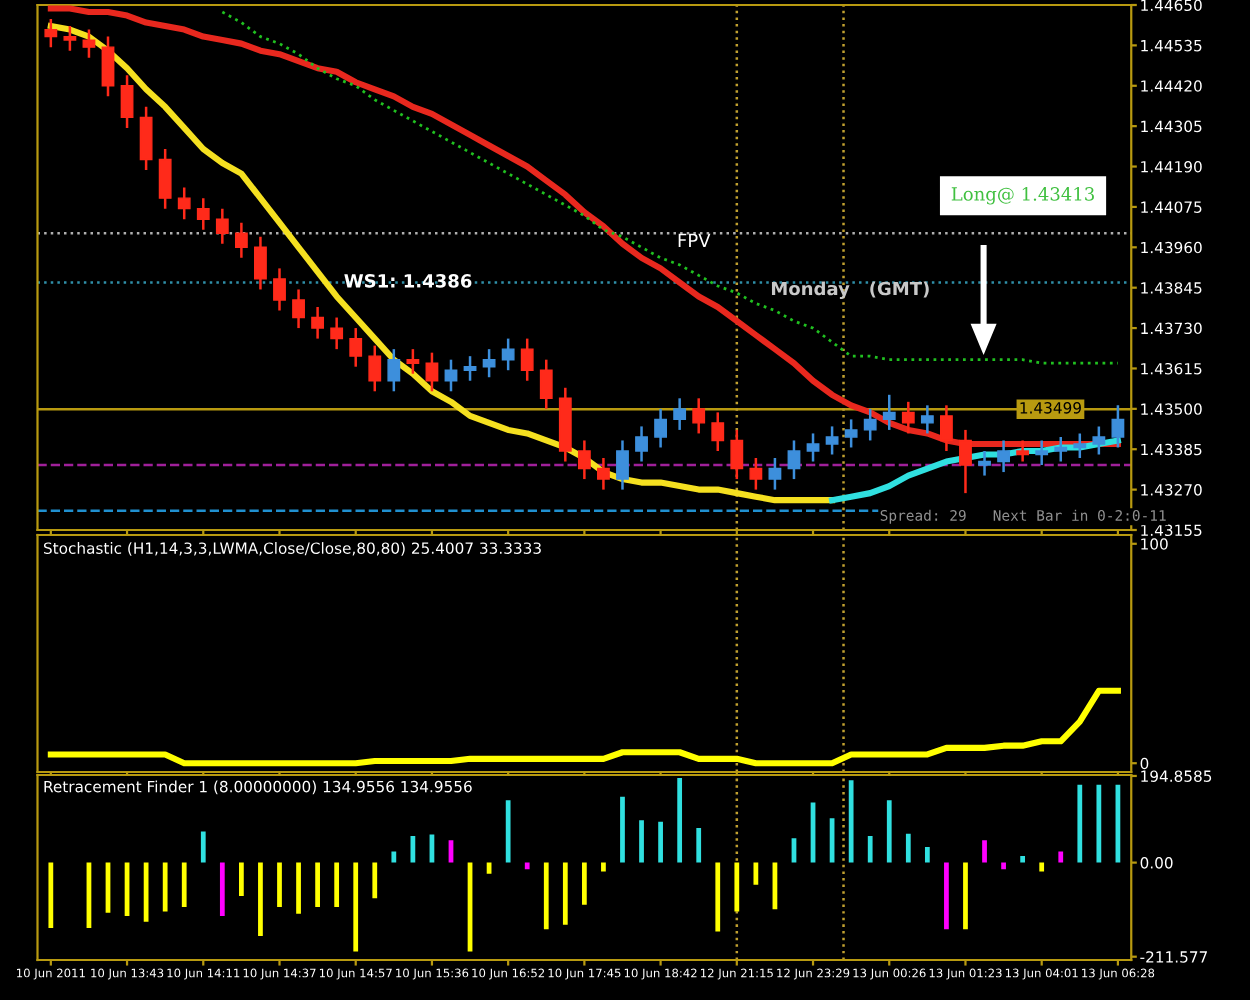 The height and width of the screenshot is (1000, 1250). What do you see at coordinates (694, 240) in the screenshot?
I see `ref-line-label: FPV` at bounding box center [694, 240].